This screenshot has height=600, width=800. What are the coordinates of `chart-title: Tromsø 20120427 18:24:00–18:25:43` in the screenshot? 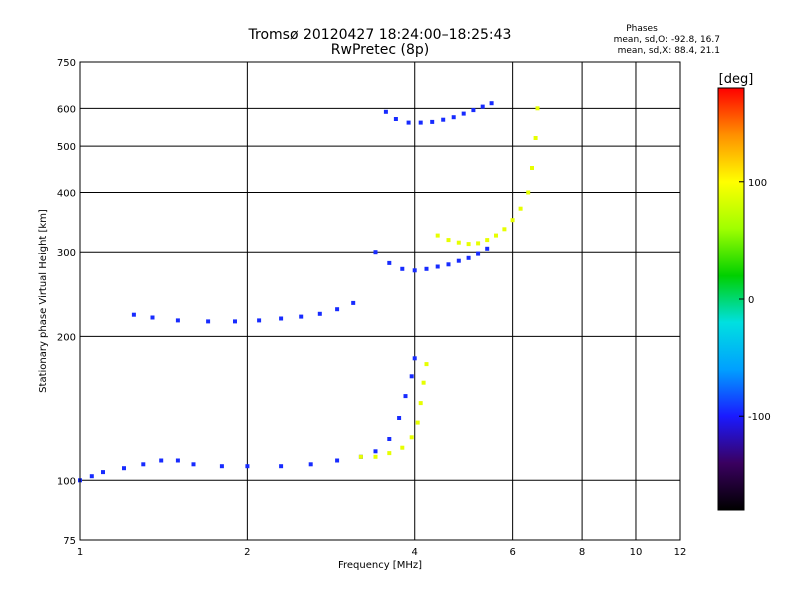 It's located at (380, 35).